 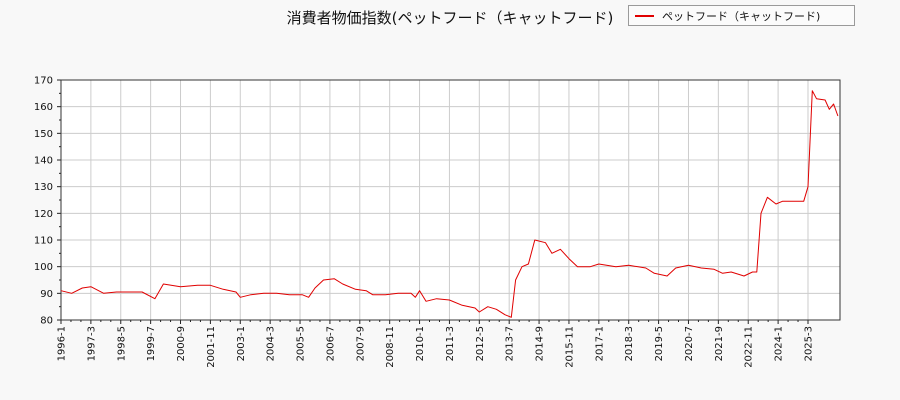 What do you see at coordinates (719, 343) in the screenshot?
I see `x-tick-label: 2021-9` at bounding box center [719, 343].